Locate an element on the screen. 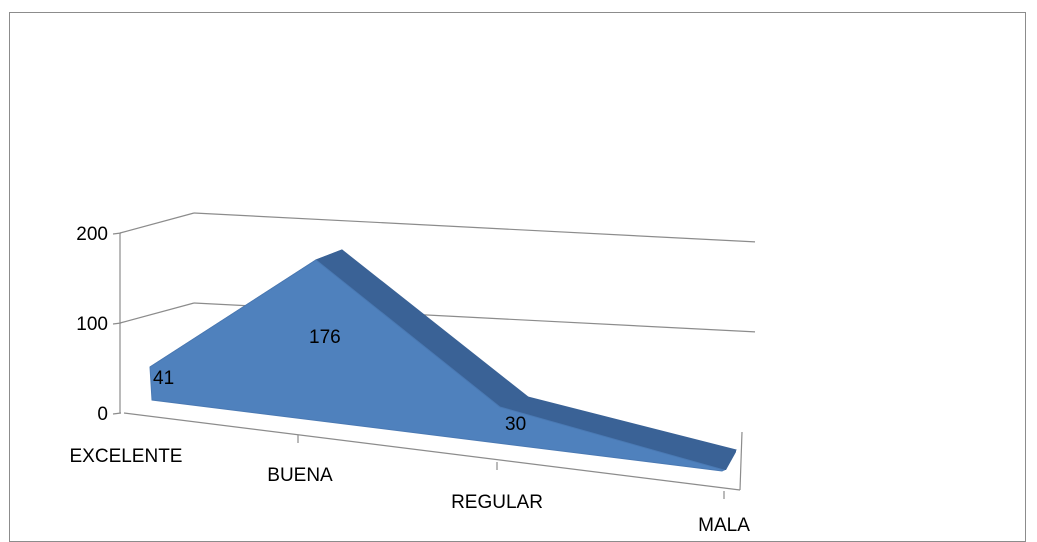 The image size is (1037, 542). floor-right-edge is located at coordinates (741, 461).